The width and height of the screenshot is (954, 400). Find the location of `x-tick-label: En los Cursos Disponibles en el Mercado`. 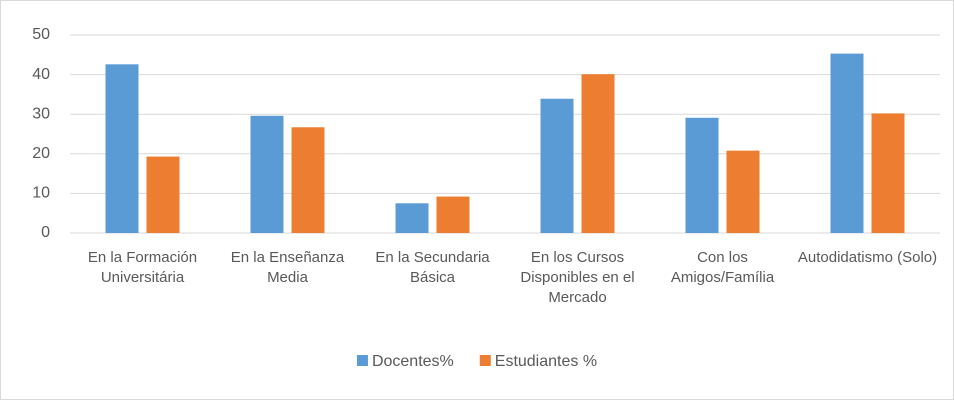

x-tick-label: En los Cursos Disponibles en el Mercado is located at coordinates (577, 277).